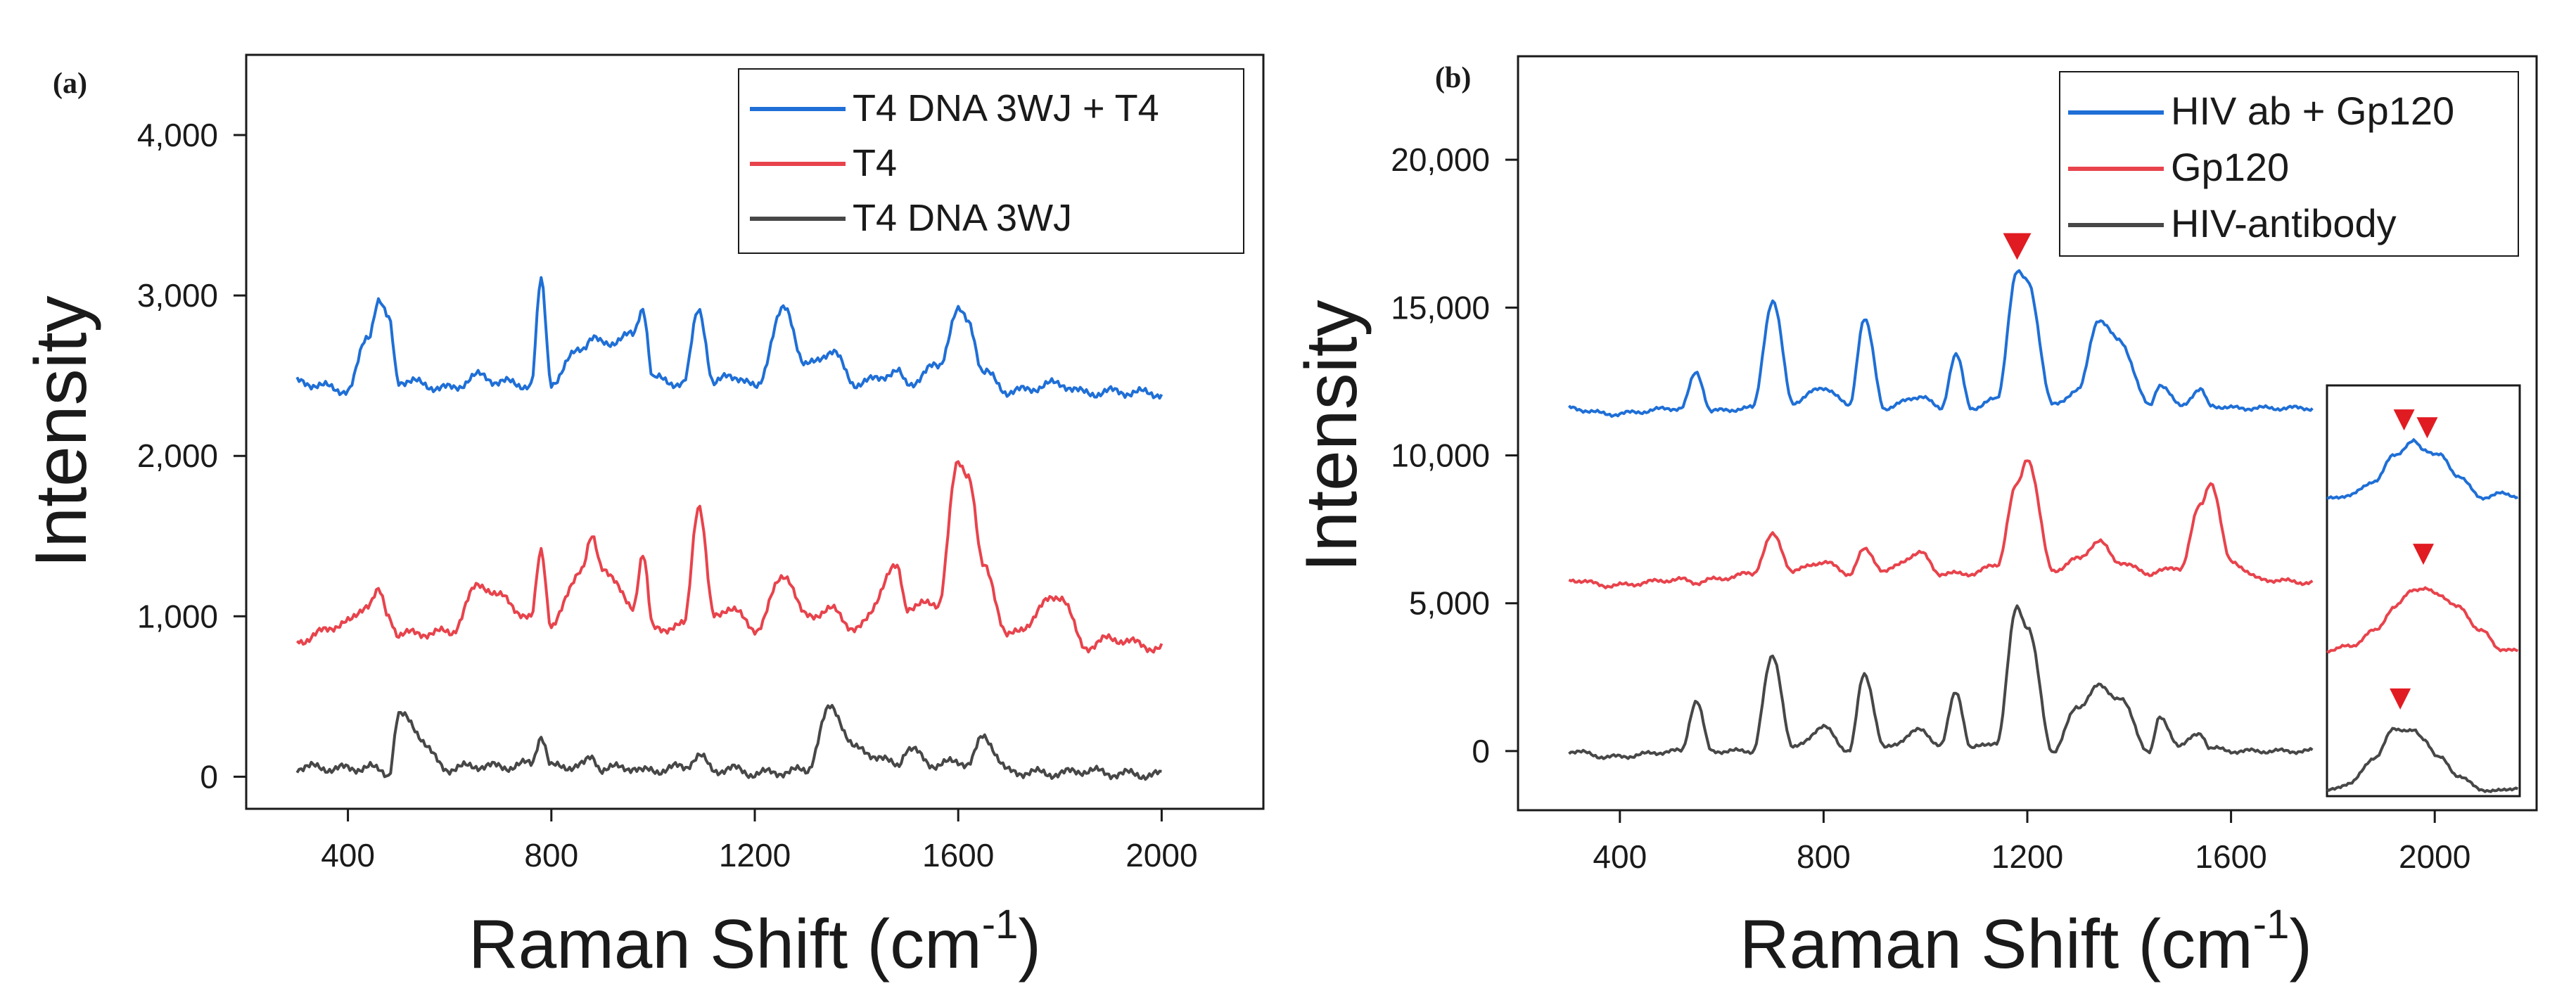 Image resolution: width=2576 pixels, height=998 pixels. Describe the element at coordinates (728, 742) in the screenshot. I see `series-line-t4-dna-3wj` at that location.